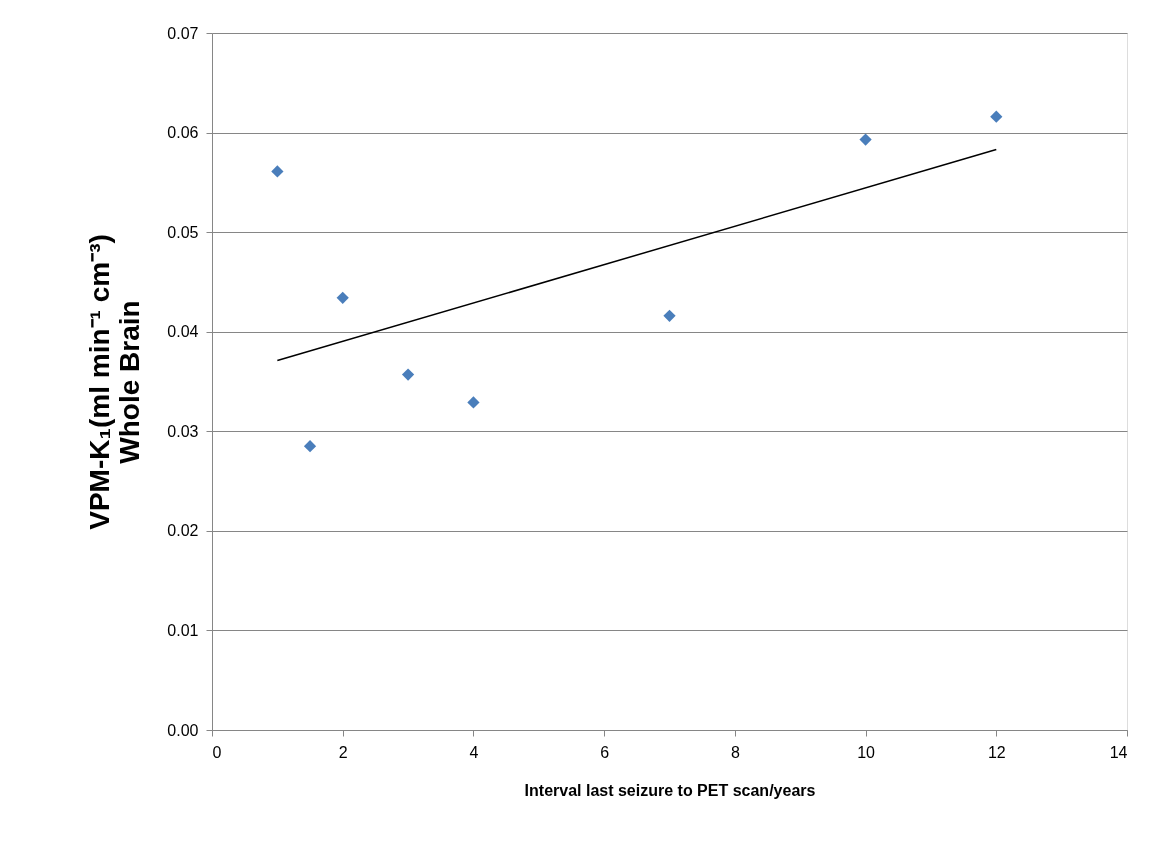  Describe the element at coordinates (183, 133) in the screenshot. I see `y-tick-label: 0.06` at that location.